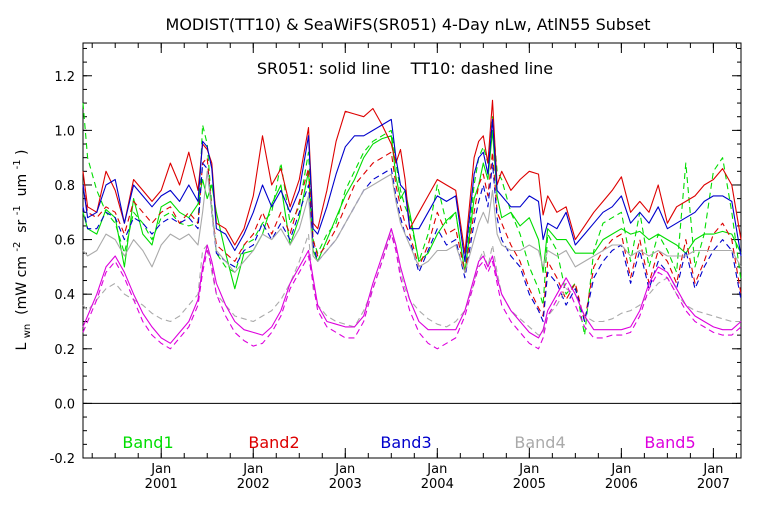 The image size is (768, 512). What do you see at coordinates (22, 228) in the screenshot?
I see `y-axis-label-mid1: sr` at bounding box center [22, 228].